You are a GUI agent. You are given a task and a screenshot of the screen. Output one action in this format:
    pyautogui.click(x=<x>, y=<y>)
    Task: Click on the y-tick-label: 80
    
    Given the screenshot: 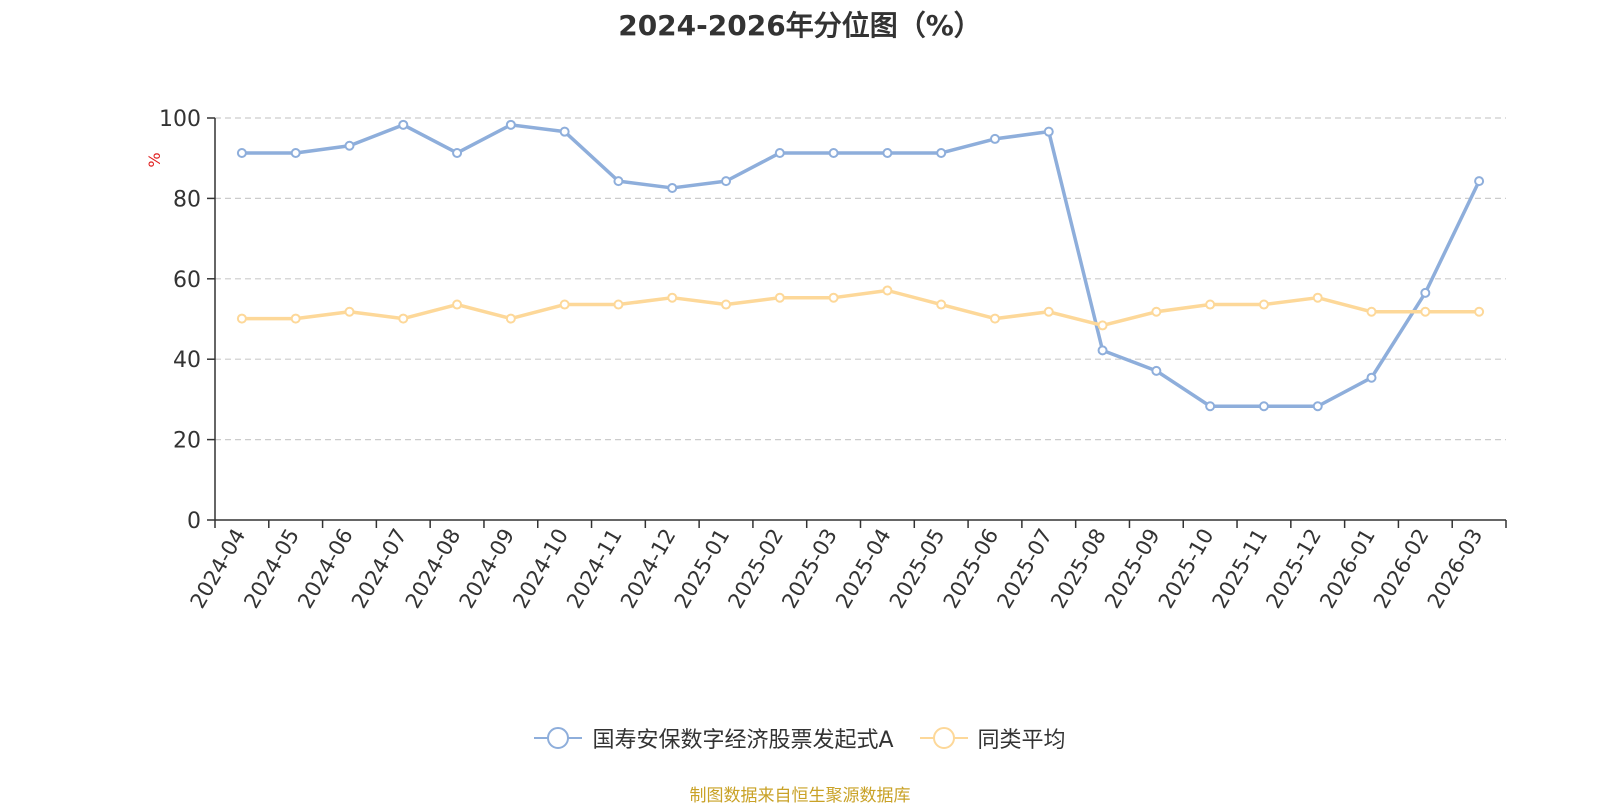 What is the action you would take?
    pyautogui.click(x=187, y=199)
    